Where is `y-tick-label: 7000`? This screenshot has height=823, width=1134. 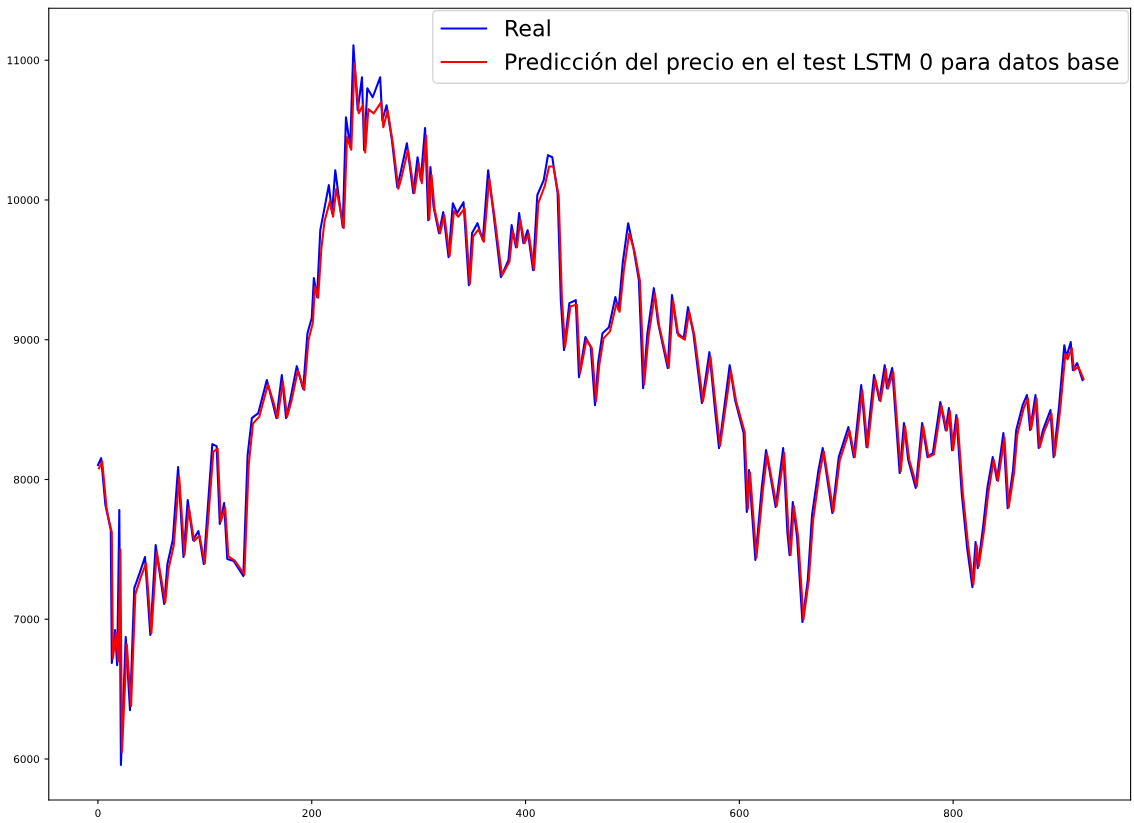
y-tick-label: 7000 is located at coordinates (27, 619).